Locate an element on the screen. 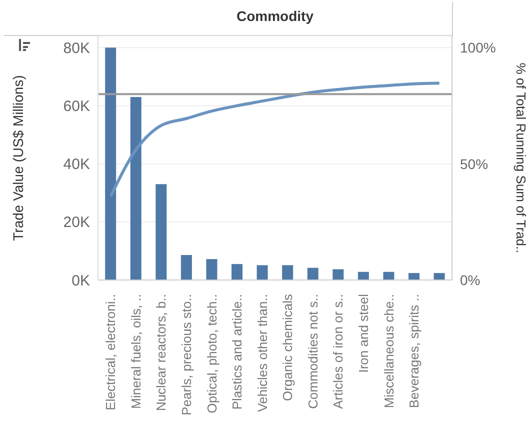 The image size is (532, 438). x-tick-label: Beverages, spirits .. is located at coordinates (414, 351).